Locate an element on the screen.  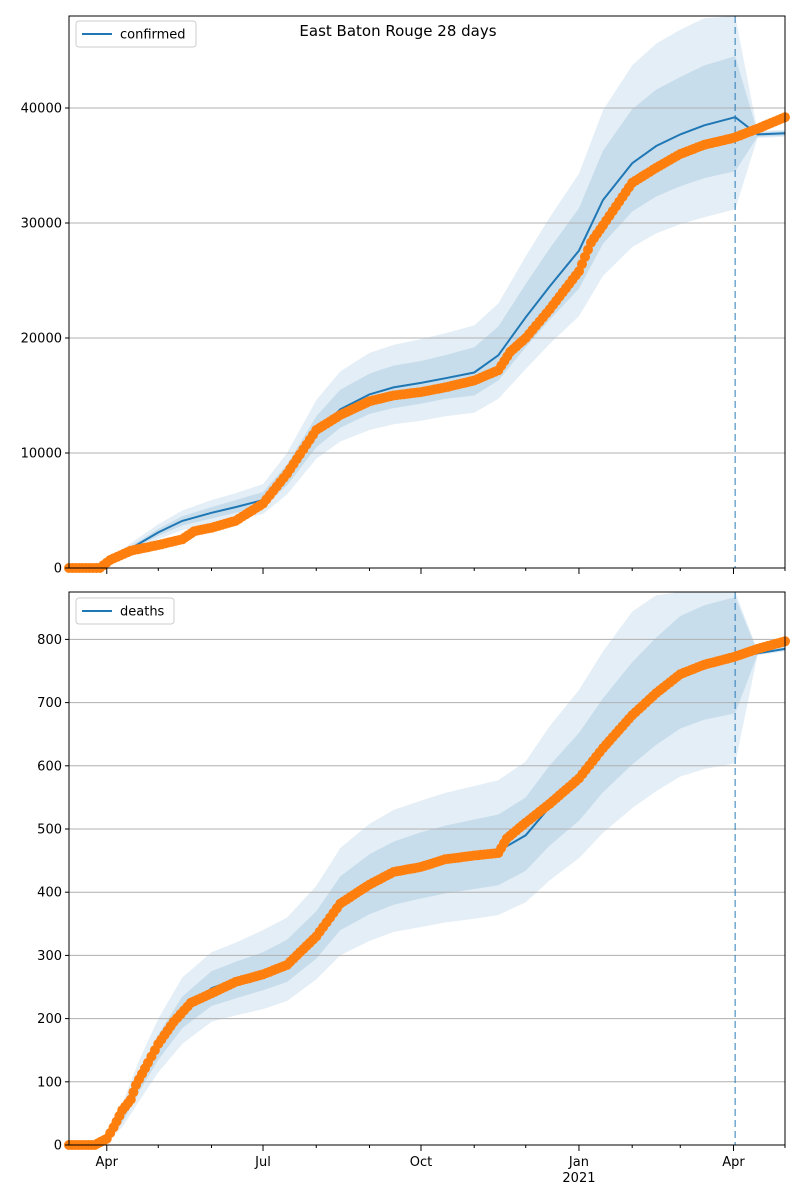
deaths-y-ticks: 0 100 200 300 400 500 600 700 800 is located at coordinates (53, 893).